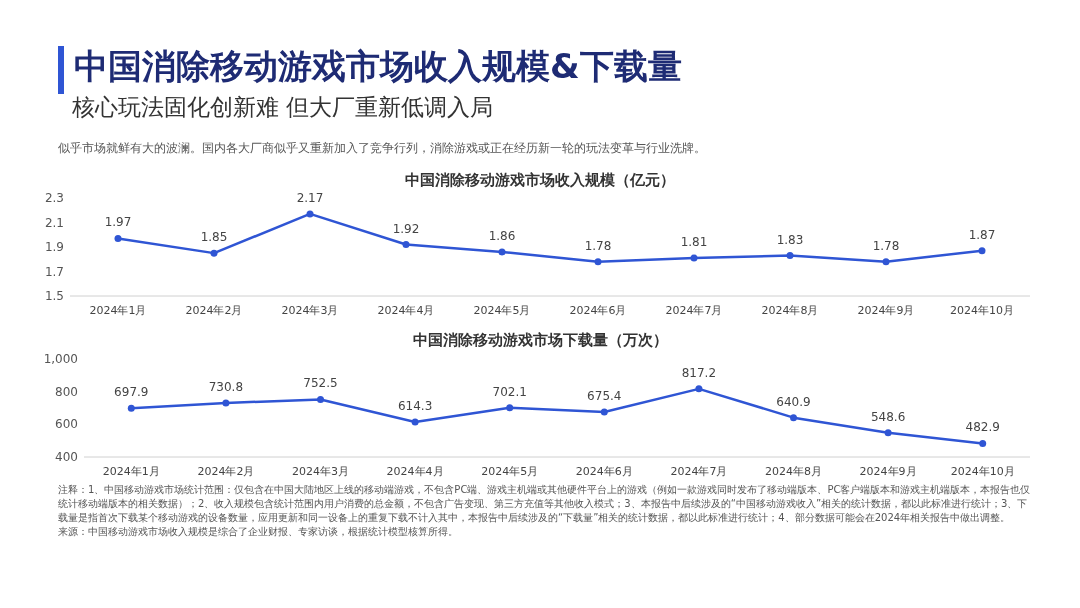 Image resolution: width=1080 pixels, height=608 pixels. What do you see at coordinates (131, 392) in the screenshot?
I see `data-label: 697.9` at bounding box center [131, 392].